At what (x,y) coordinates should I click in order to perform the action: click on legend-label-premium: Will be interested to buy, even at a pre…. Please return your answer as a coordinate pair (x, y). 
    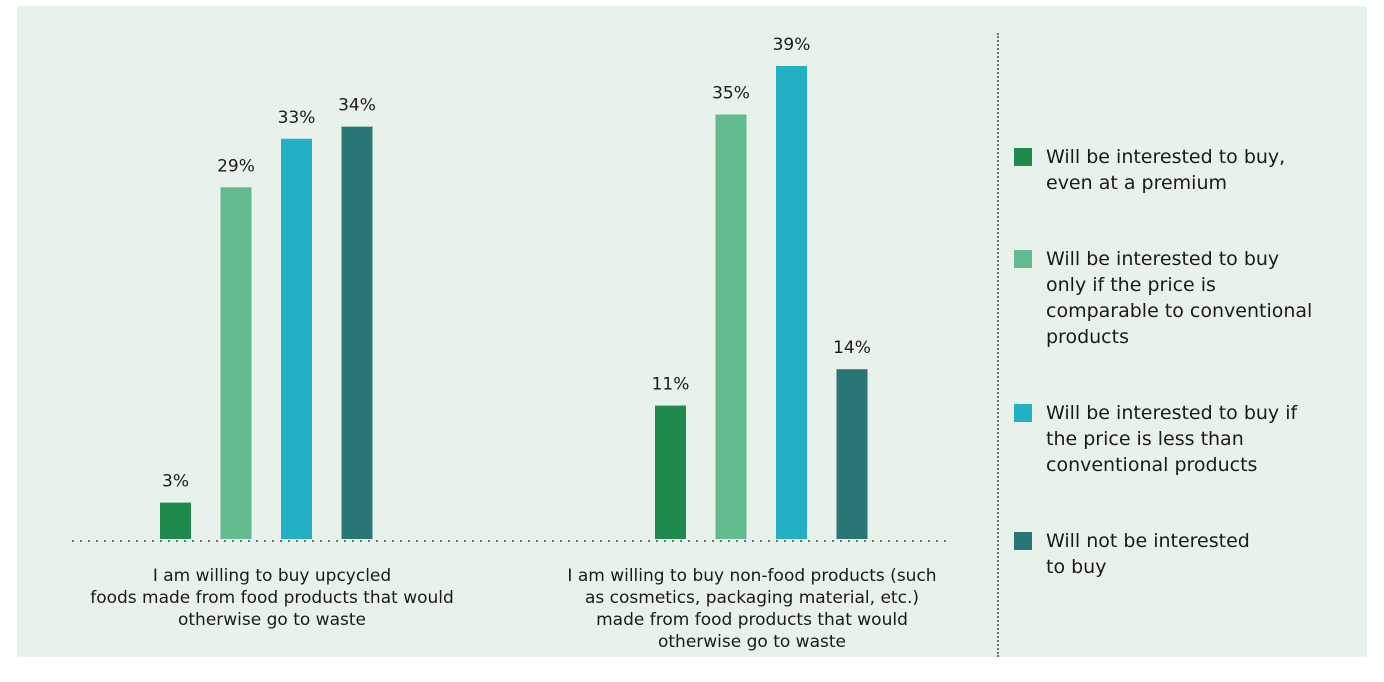
    Looking at the image, I should click on (1166, 170).